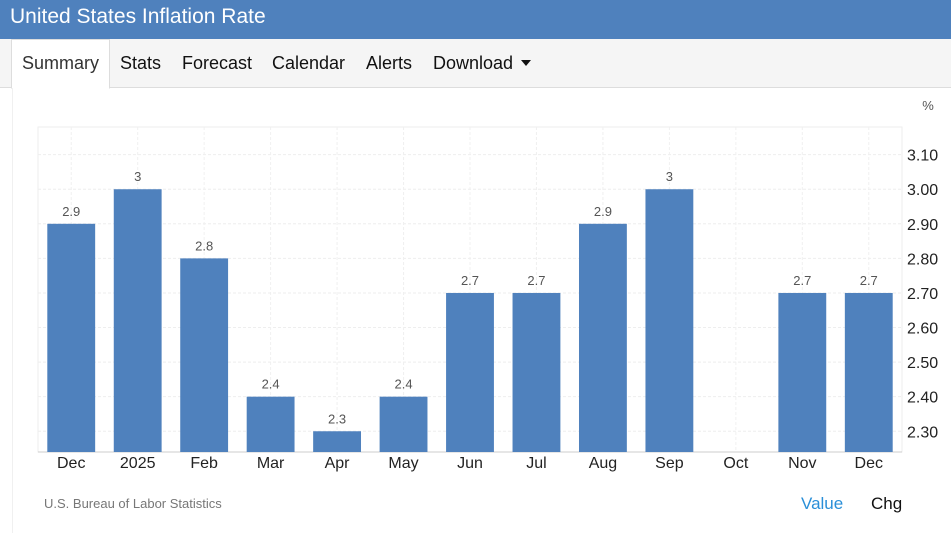 This screenshot has height=533, width=951. What do you see at coordinates (389, 63) in the screenshot?
I see `tab-alerts: Alerts` at bounding box center [389, 63].